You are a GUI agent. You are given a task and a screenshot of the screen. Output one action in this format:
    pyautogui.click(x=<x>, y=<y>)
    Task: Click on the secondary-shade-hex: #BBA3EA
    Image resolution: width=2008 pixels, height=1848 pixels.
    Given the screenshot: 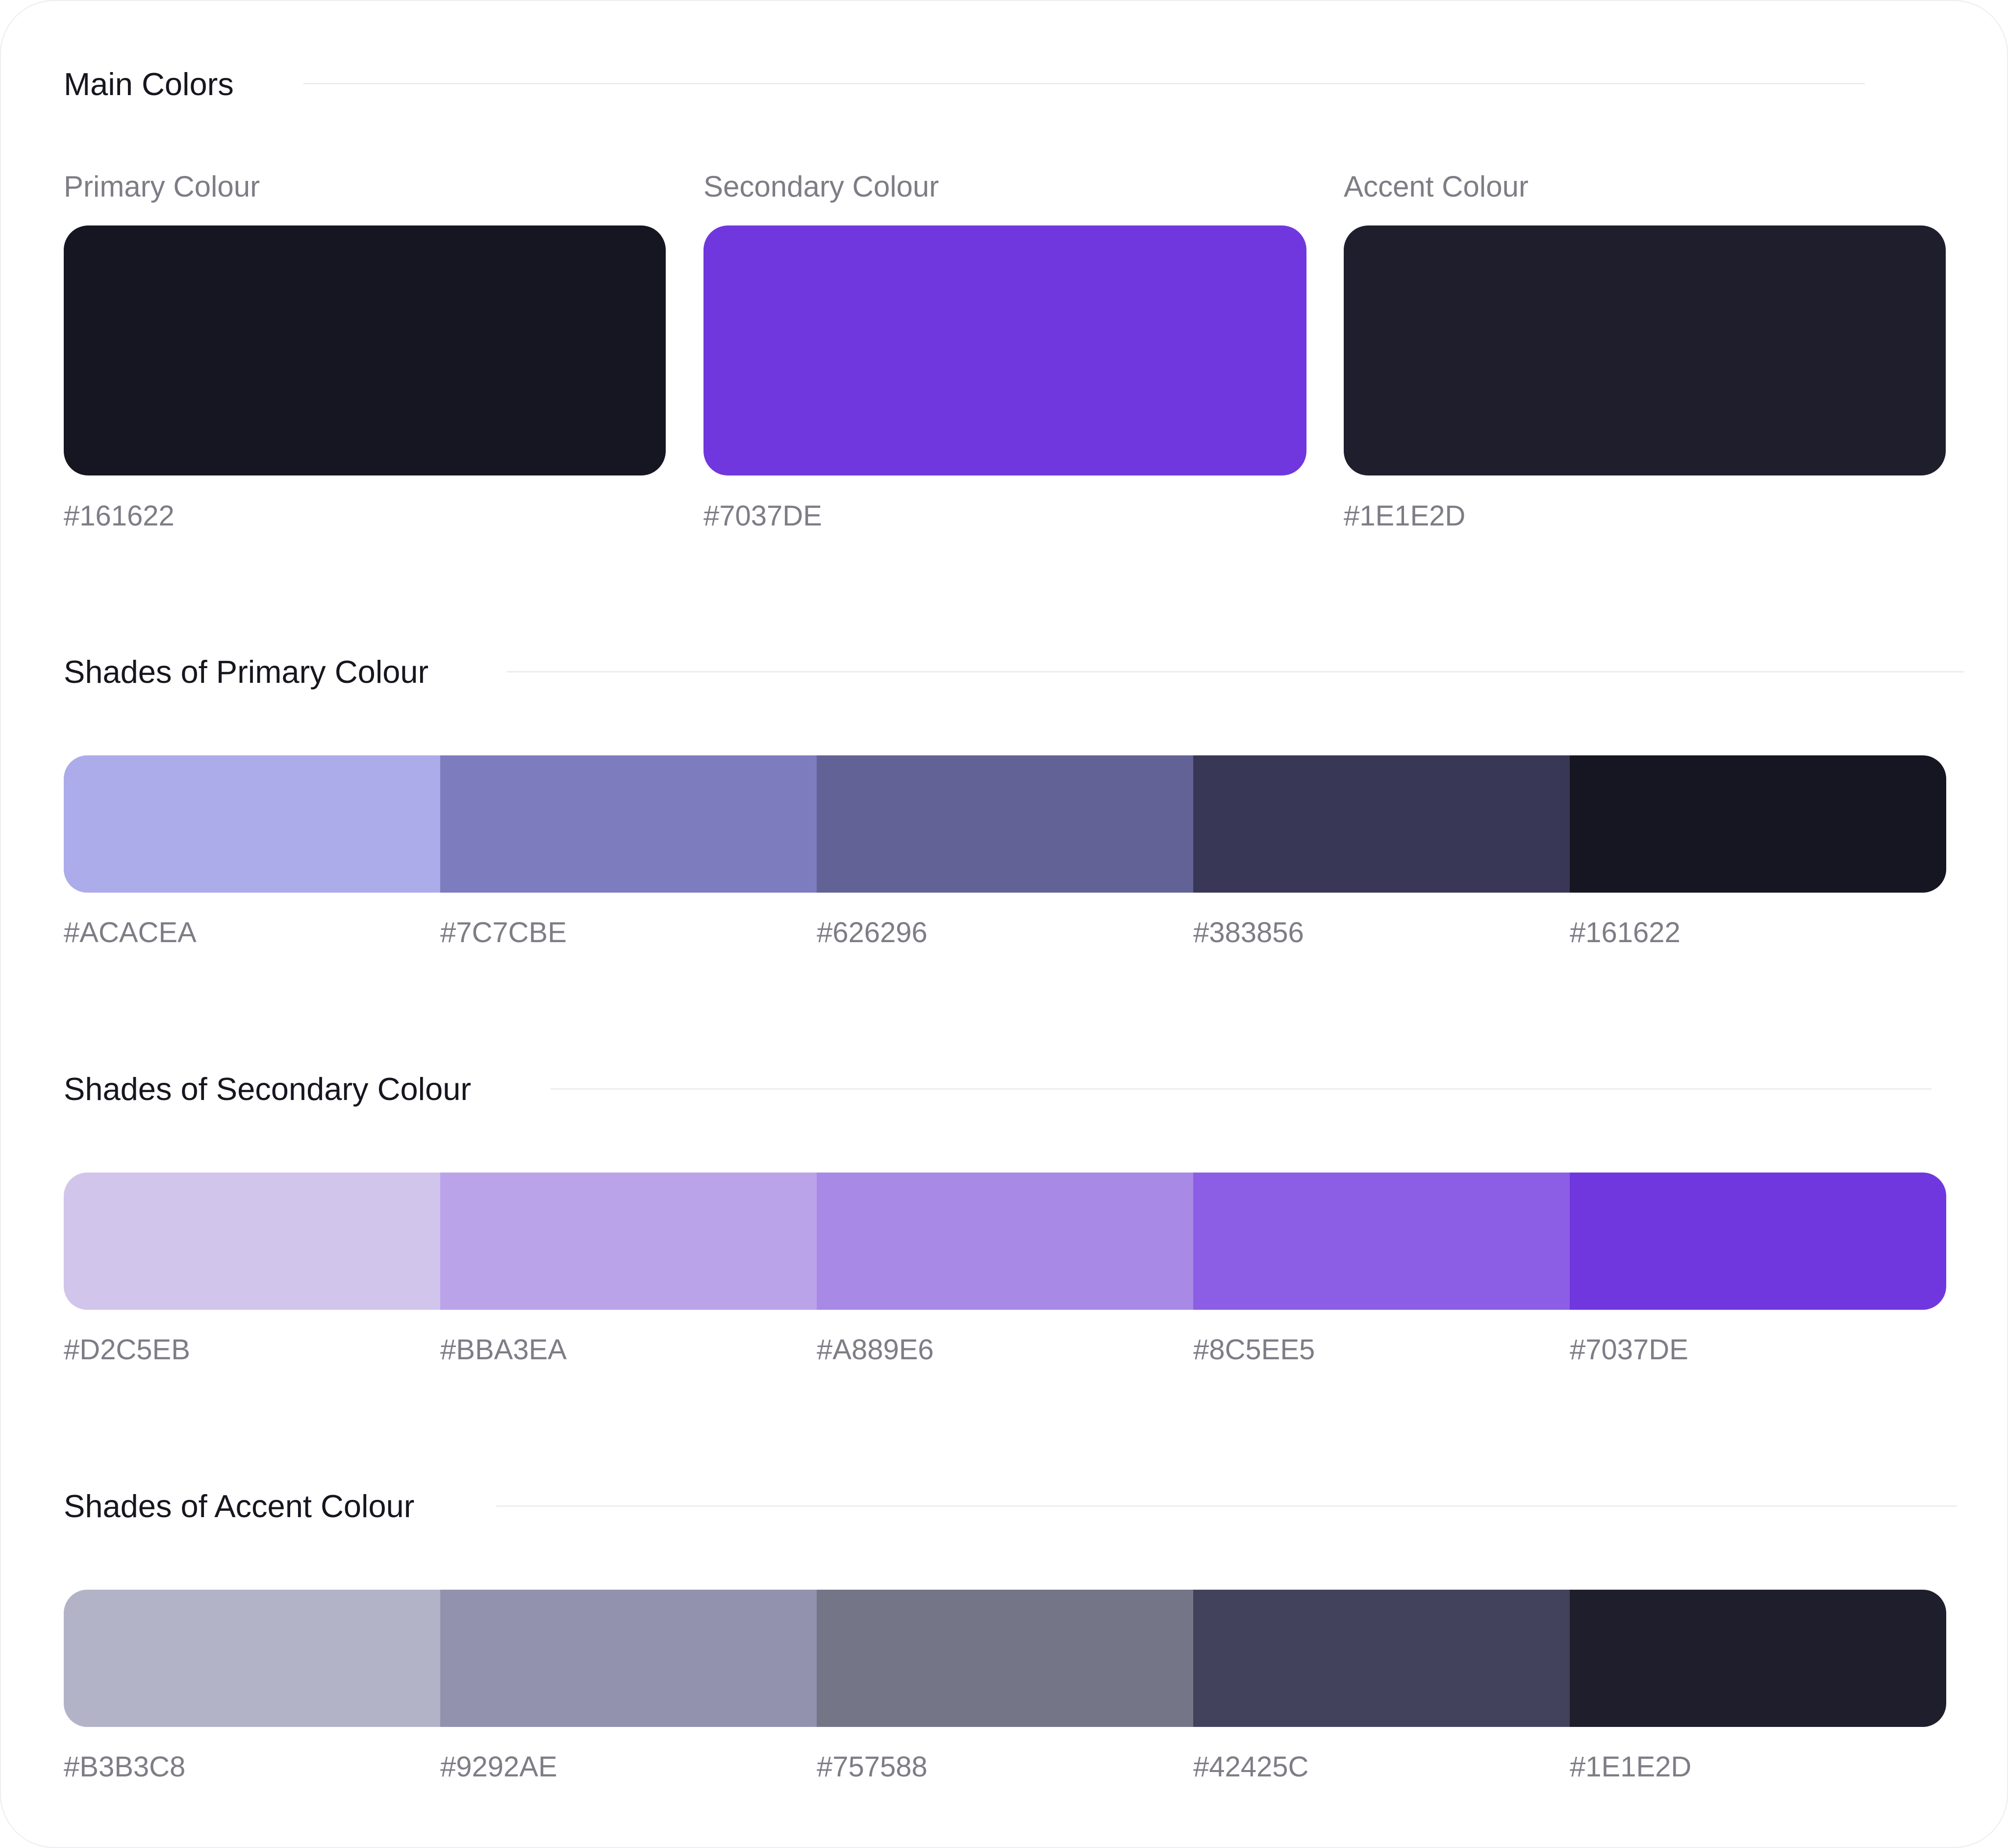 What is the action you would take?
    pyautogui.click(x=503, y=1350)
    